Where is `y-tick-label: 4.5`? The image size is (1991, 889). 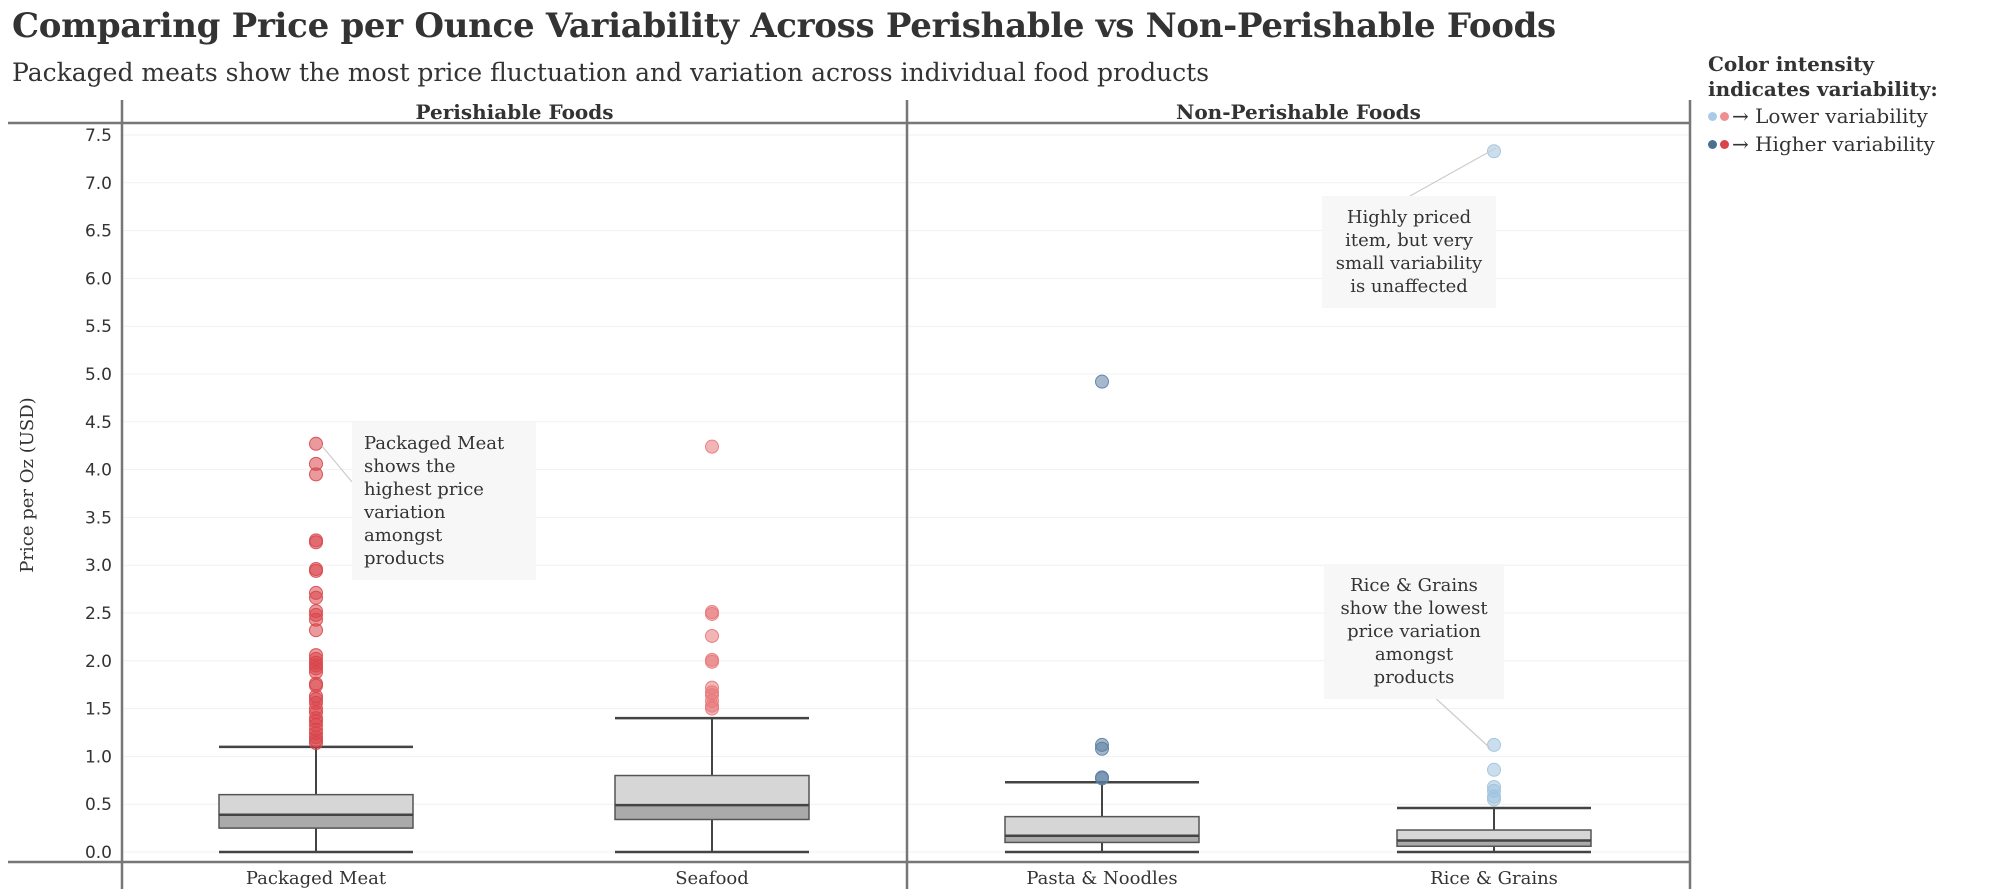 y-tick-label: 4.5 is located at coordinates (98, 423).